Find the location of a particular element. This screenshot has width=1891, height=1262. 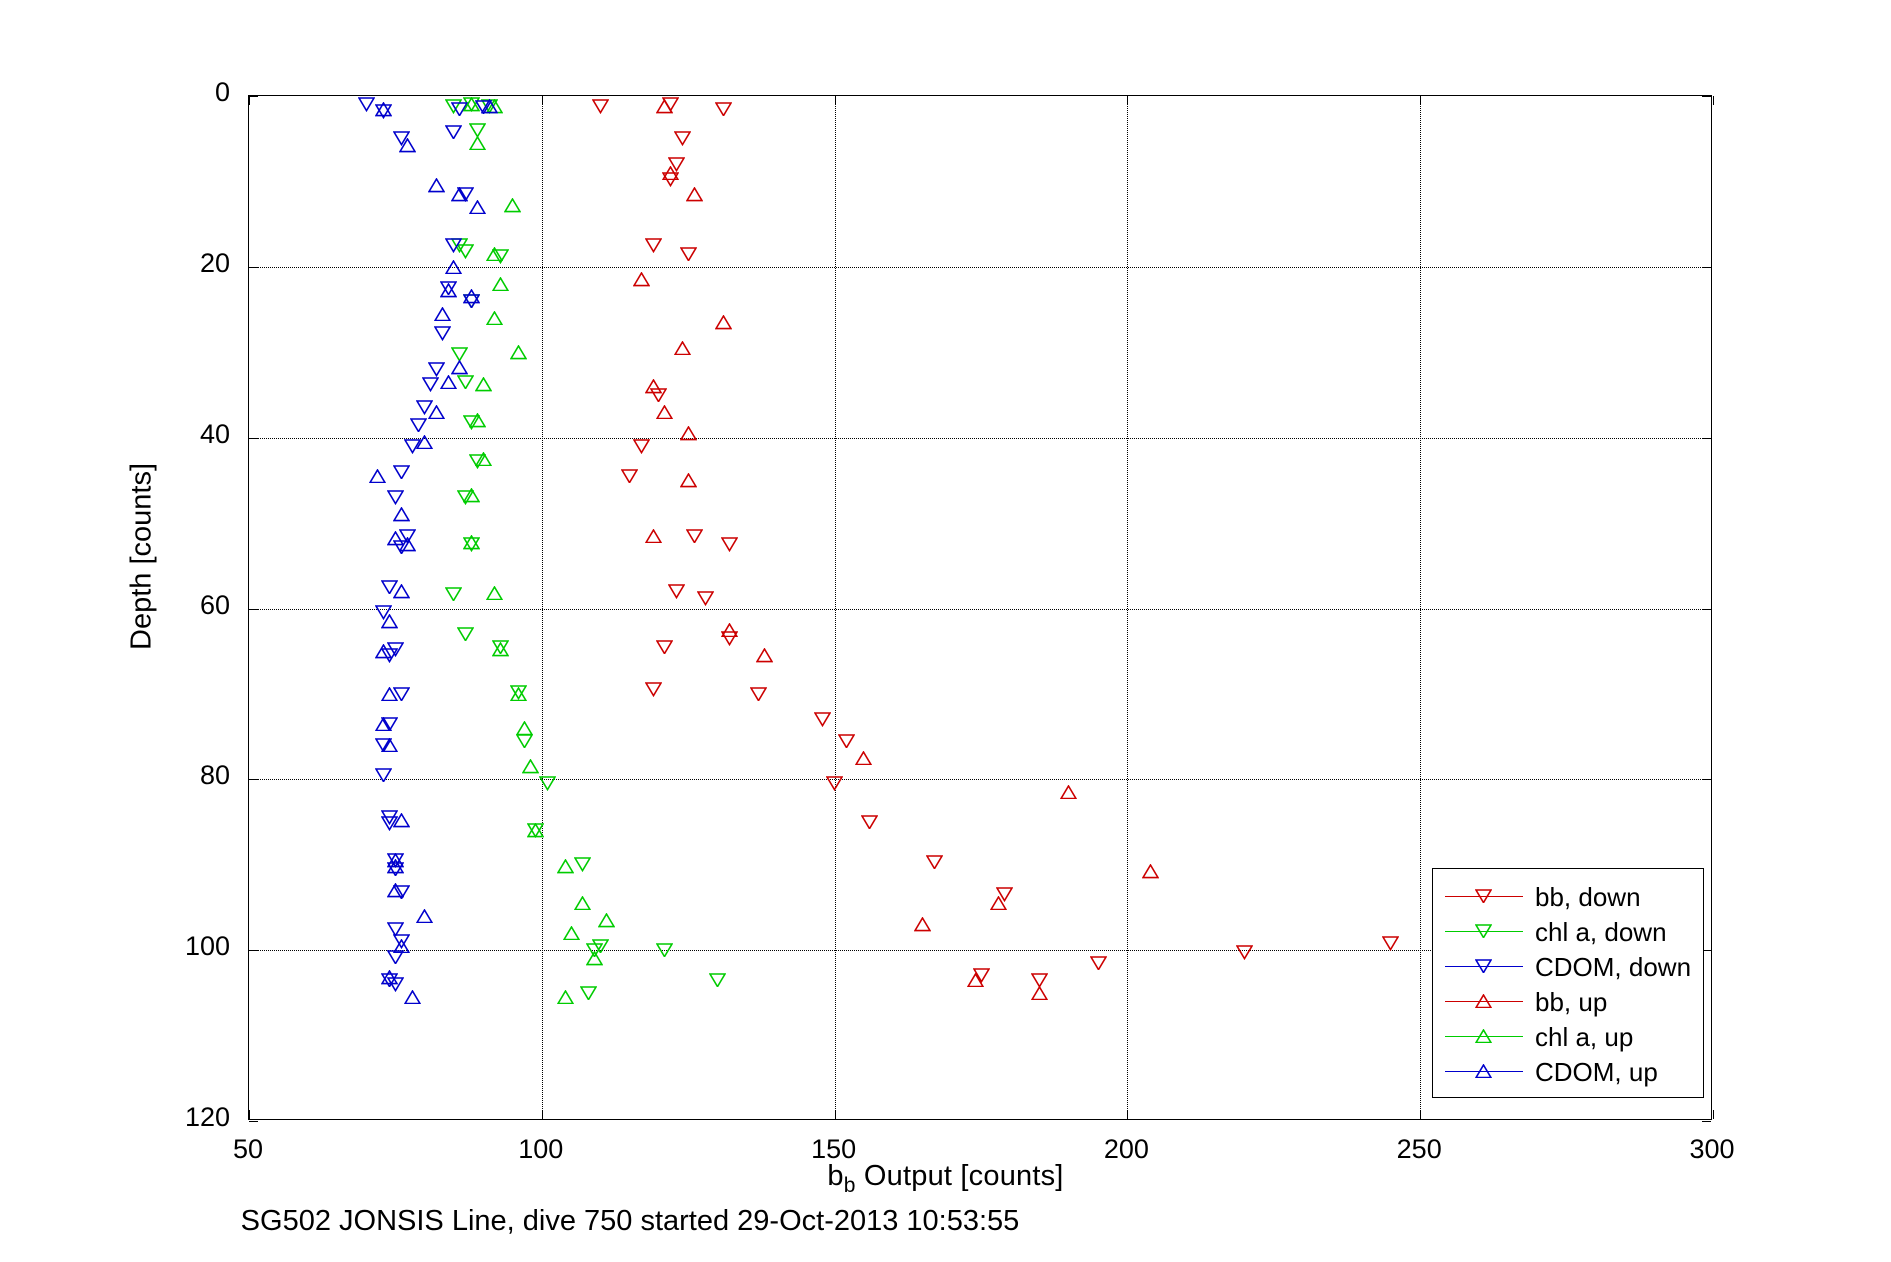

y-tick-label: 0 is located at coordinates (222, 92).